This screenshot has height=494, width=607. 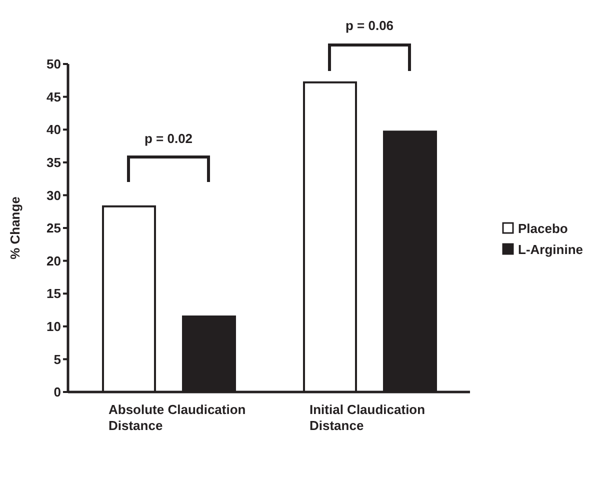 I want to click on y-tick-label: 10, so click(x=53, y=326).